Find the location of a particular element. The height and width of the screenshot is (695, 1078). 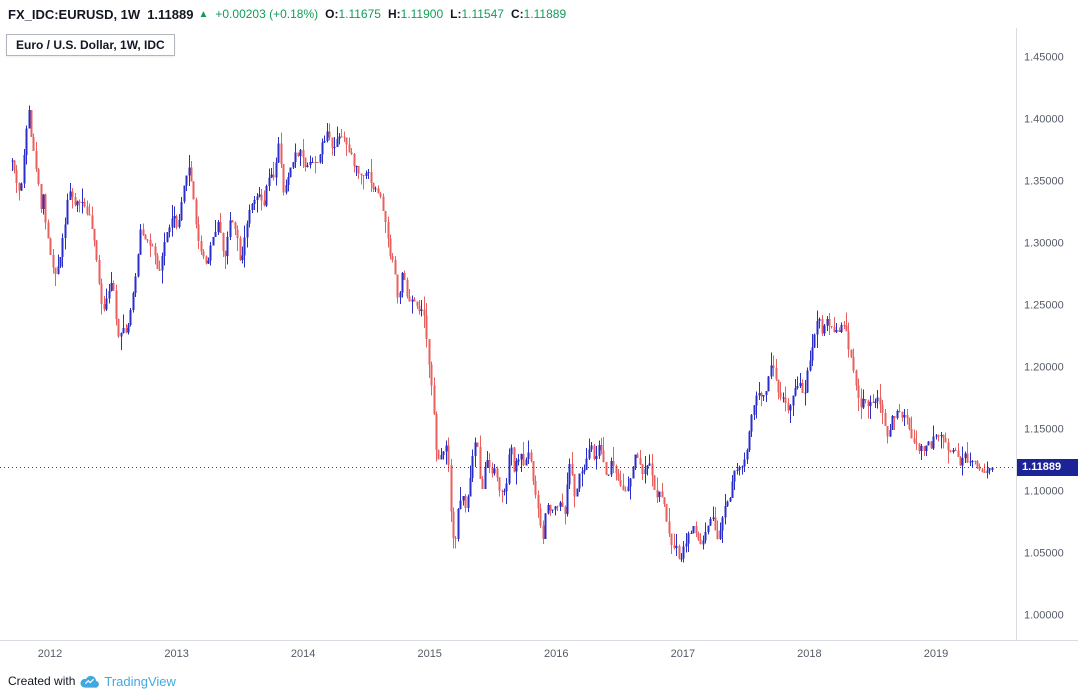

svg-text: 2016 is located at coordinates (556, 654).